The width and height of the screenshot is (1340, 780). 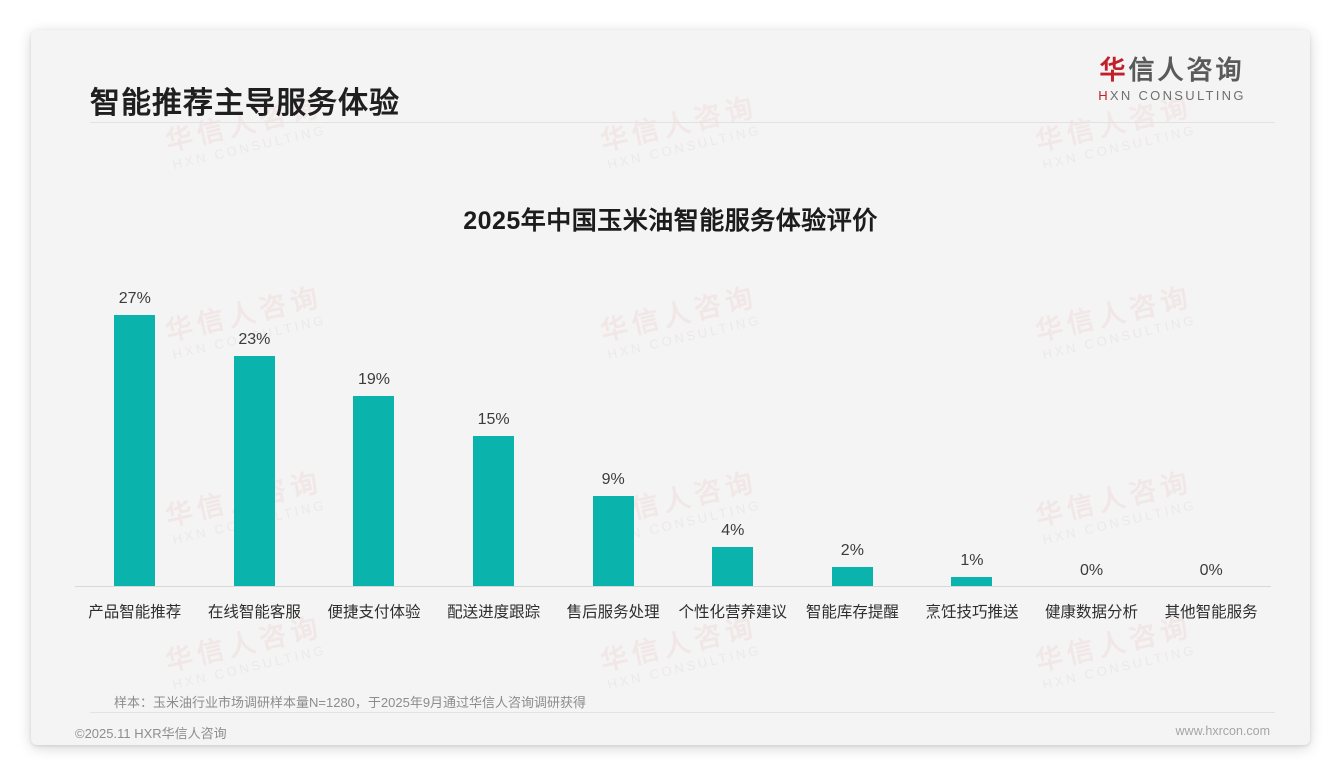 I want to click on logo-english-text: HXN CONSULTING, so click(x=1172, y=95).